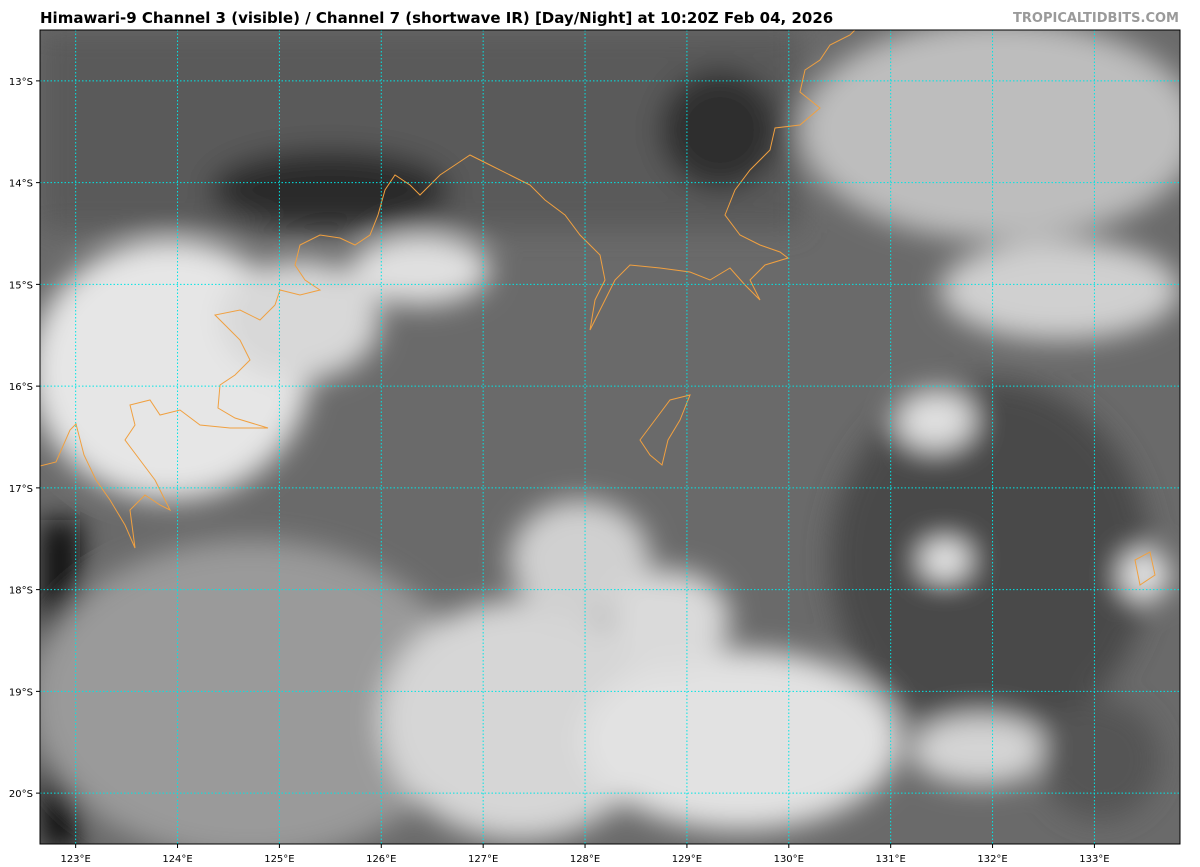 Image resolution: width=1200 pixels, height=867 pixels. I want to click on lon-tick-label: 123°E, so click(75, 859).